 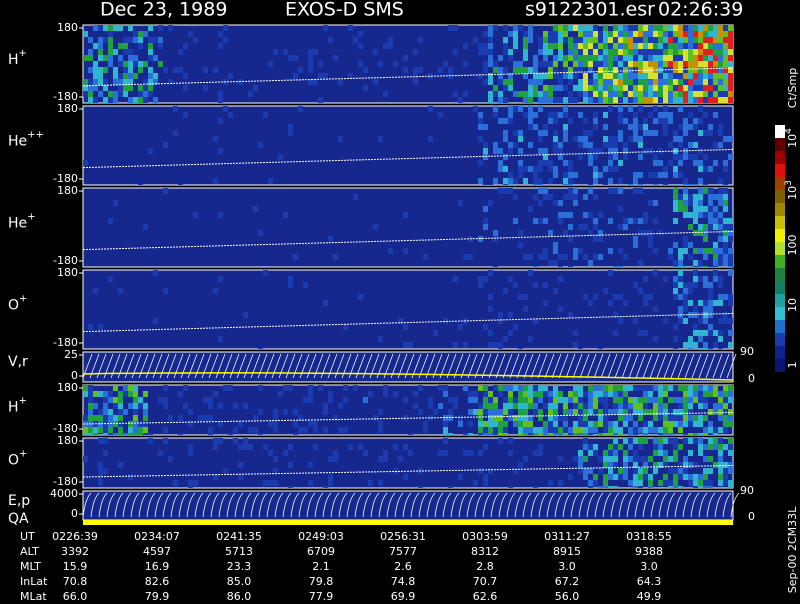 I want to click on colorbar-cell, so click(x=780, y=144).